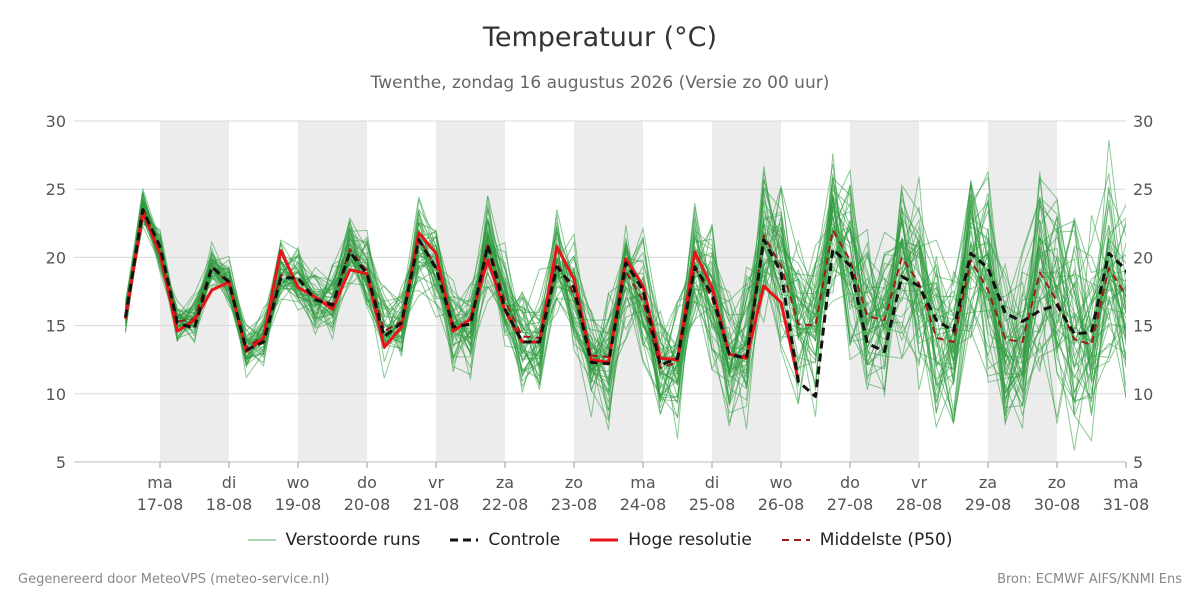 This screenshot has width=1200, height=600. What do you see at coordinates (505, 504) in the screenshot?
I see `x-tick-date-label: 22-08` at bounding box center [505, 504].